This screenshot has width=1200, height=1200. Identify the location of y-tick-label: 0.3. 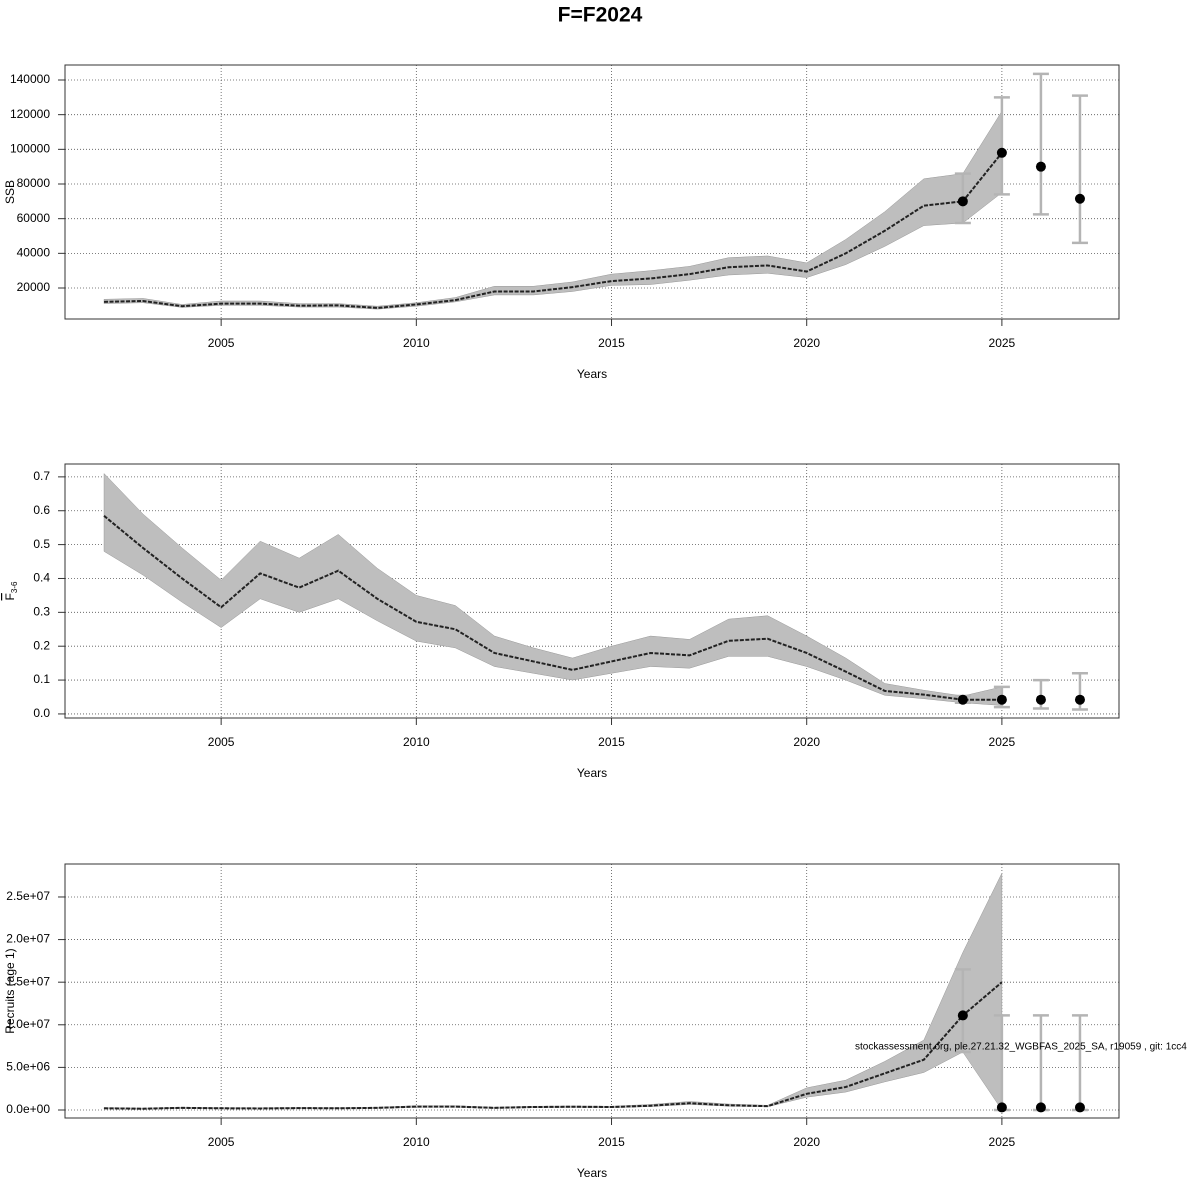
(41, 612).